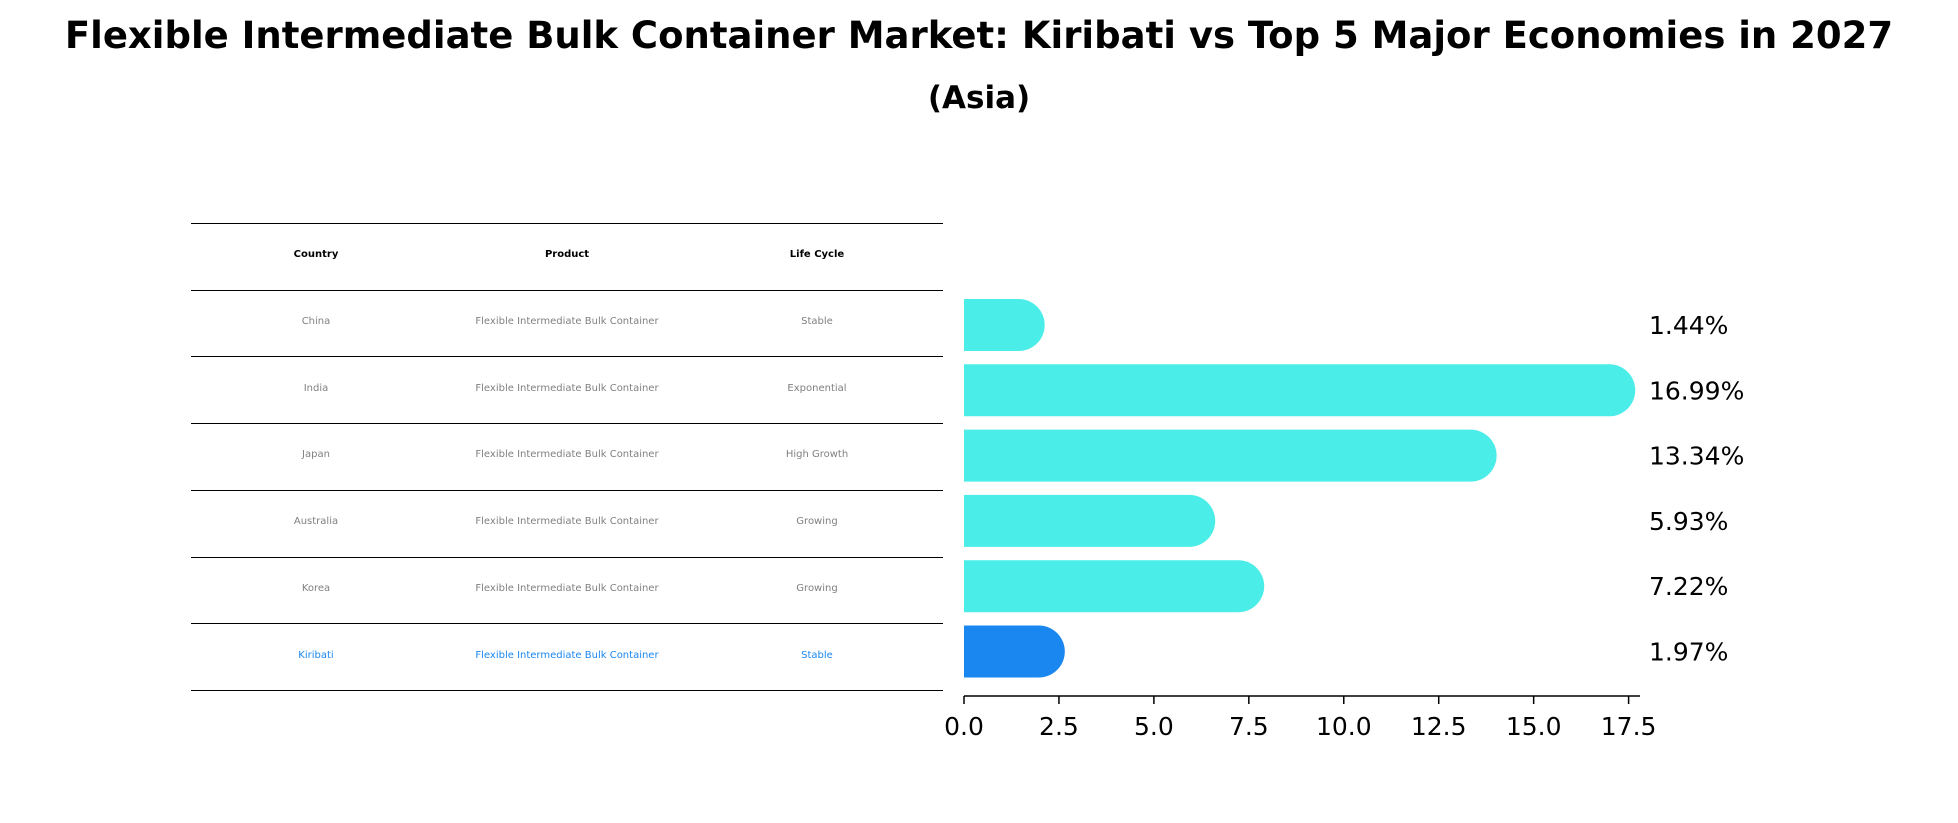  What do you see at coordinates (567, 255) in the screenshot?
I see `table-header-cell: Product` at bounding box center [567, 255].